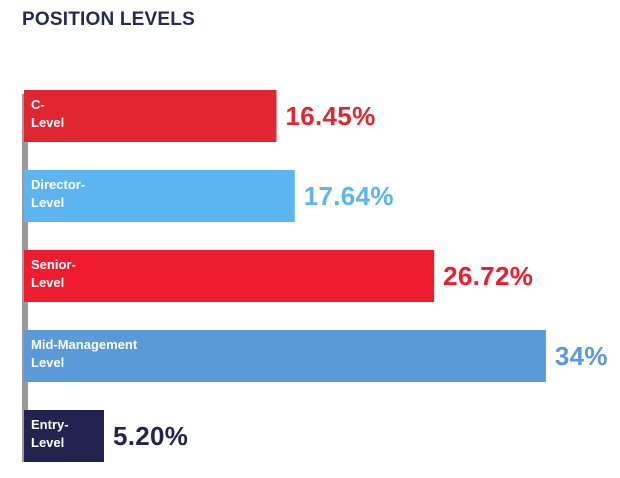 The image size is (620, 478). Describe the element at coordinates (108, 19) in the screenshot. I see `chart-title: POSITION LEVELS` at that location.